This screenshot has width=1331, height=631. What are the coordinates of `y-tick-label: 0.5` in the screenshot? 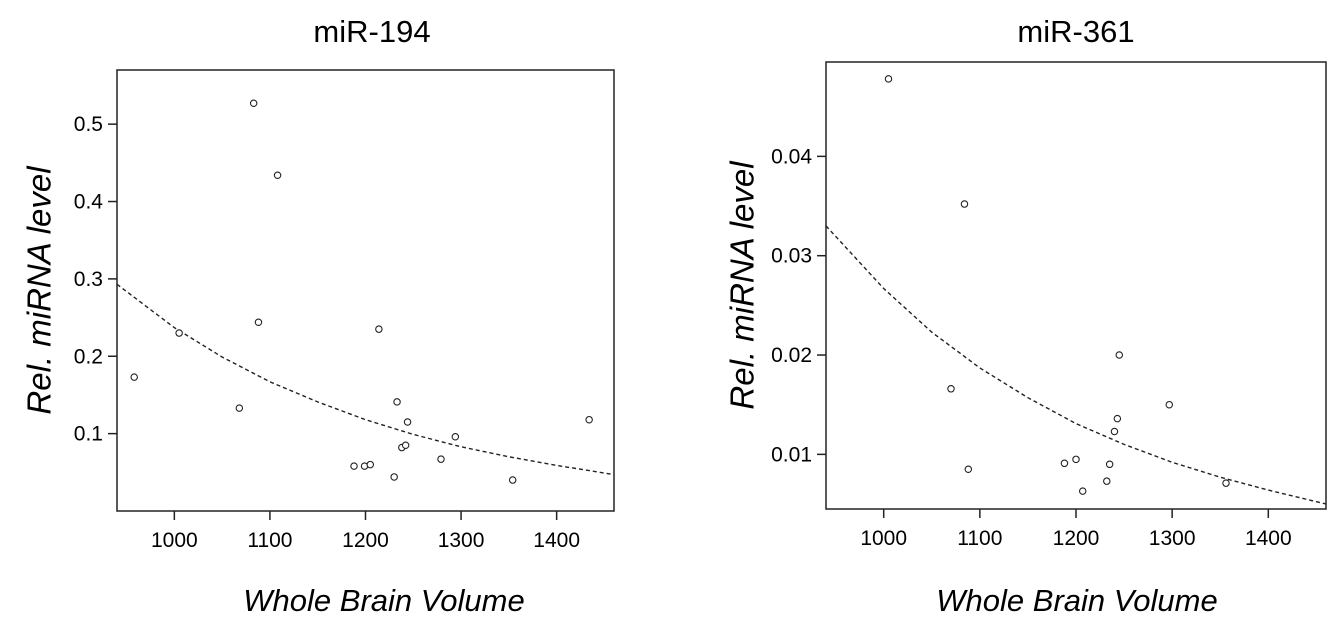 It's located at (88, 124).